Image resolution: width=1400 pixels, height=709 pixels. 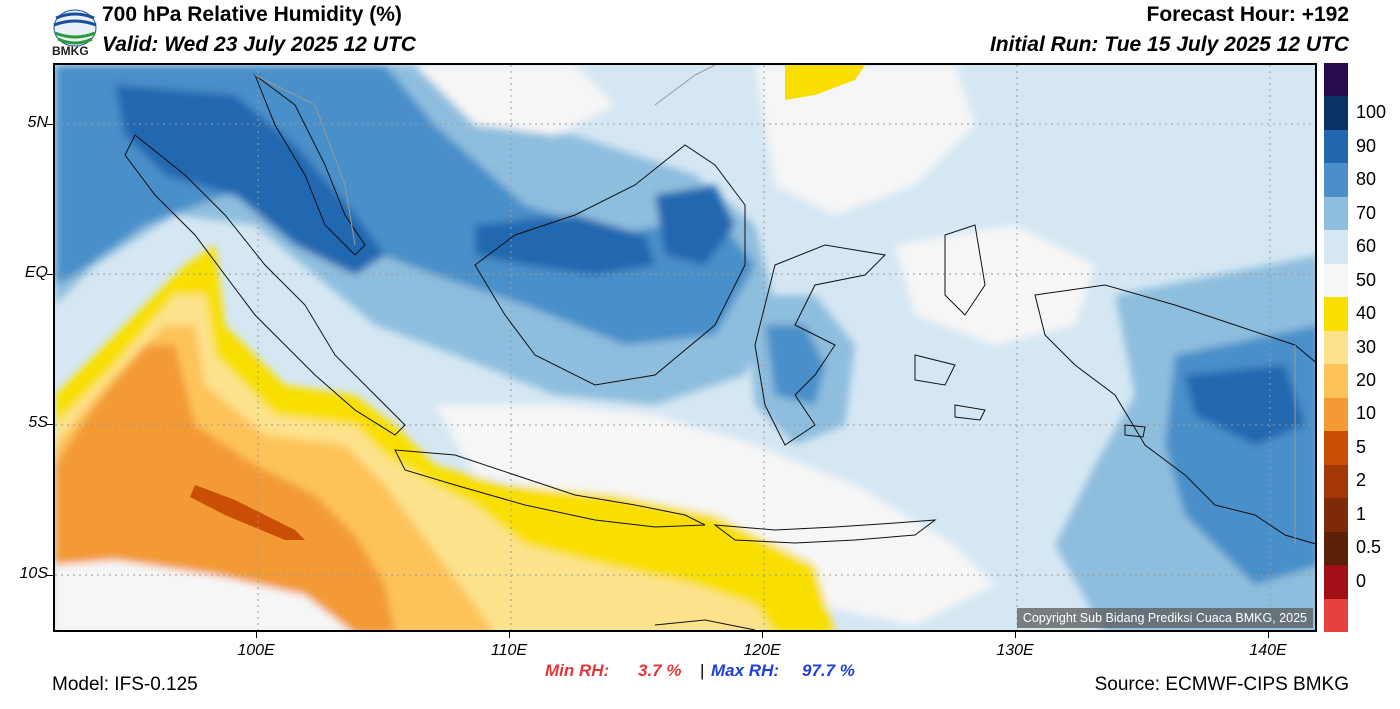 I want to click on colorbar-label: 5, so click(x=1361, y=446).